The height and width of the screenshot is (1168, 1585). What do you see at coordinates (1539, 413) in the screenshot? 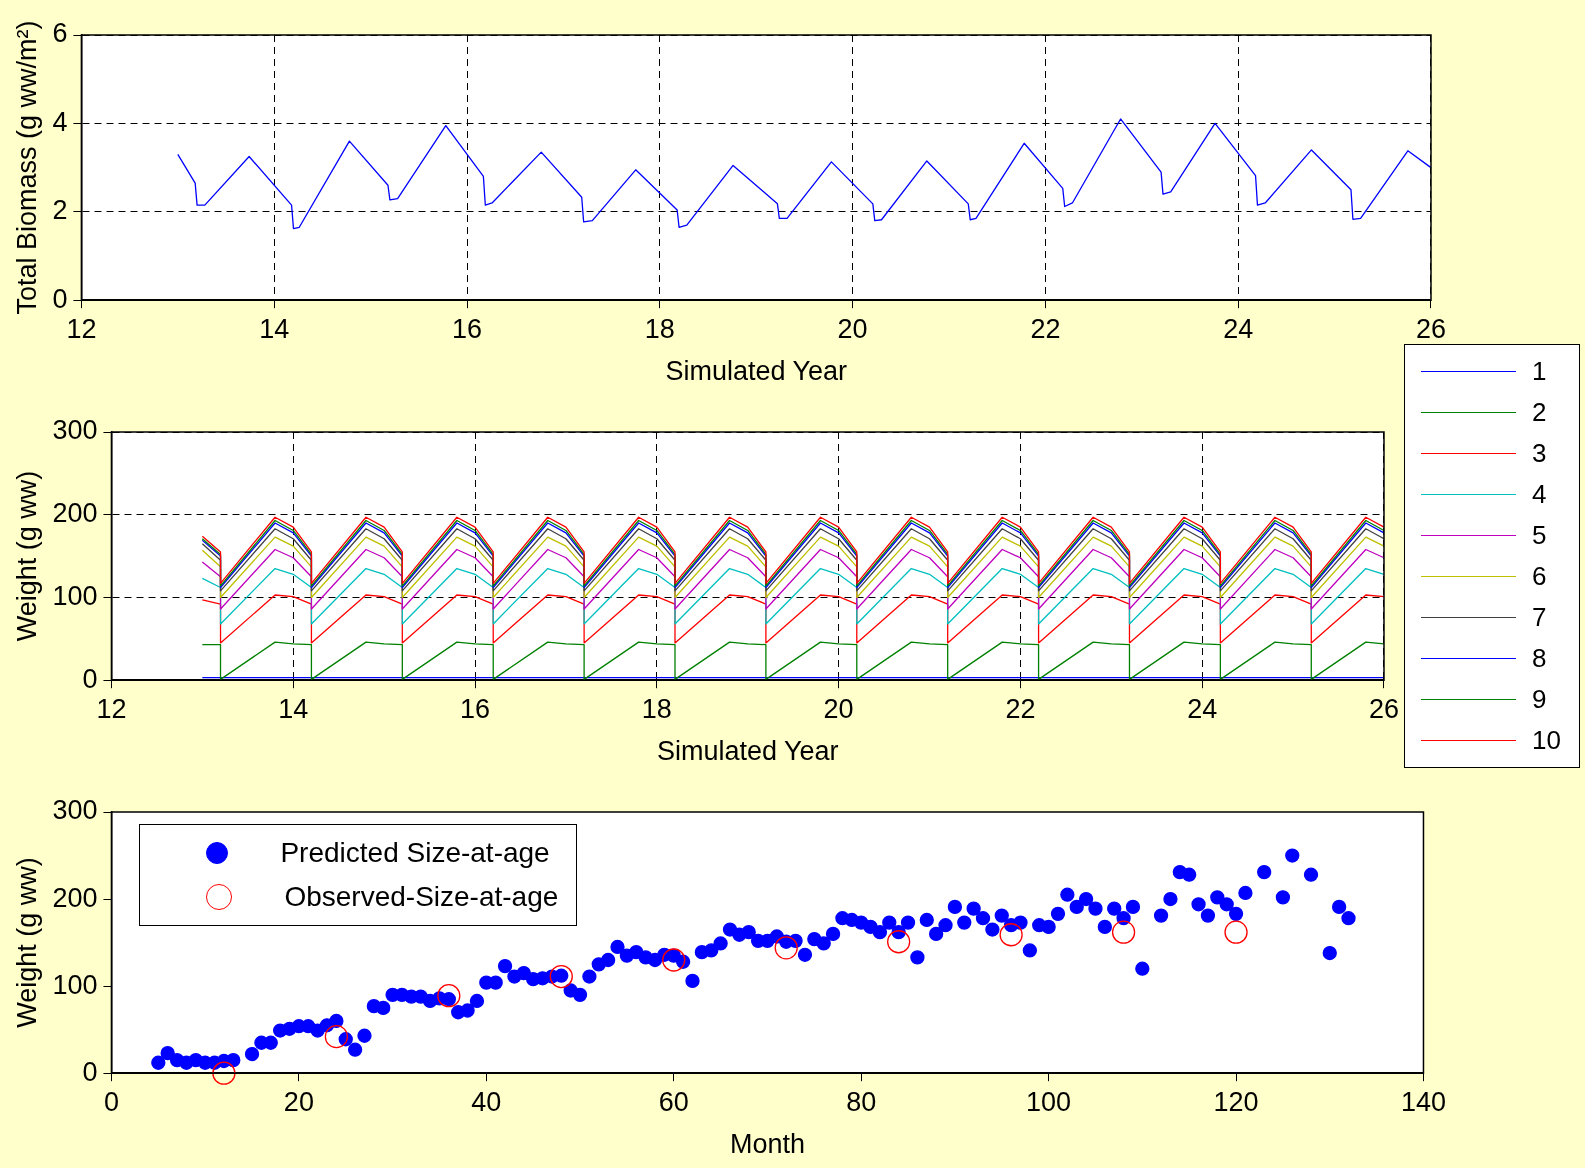
I see `legend-label: 2` at bounding box center [1539, 413].